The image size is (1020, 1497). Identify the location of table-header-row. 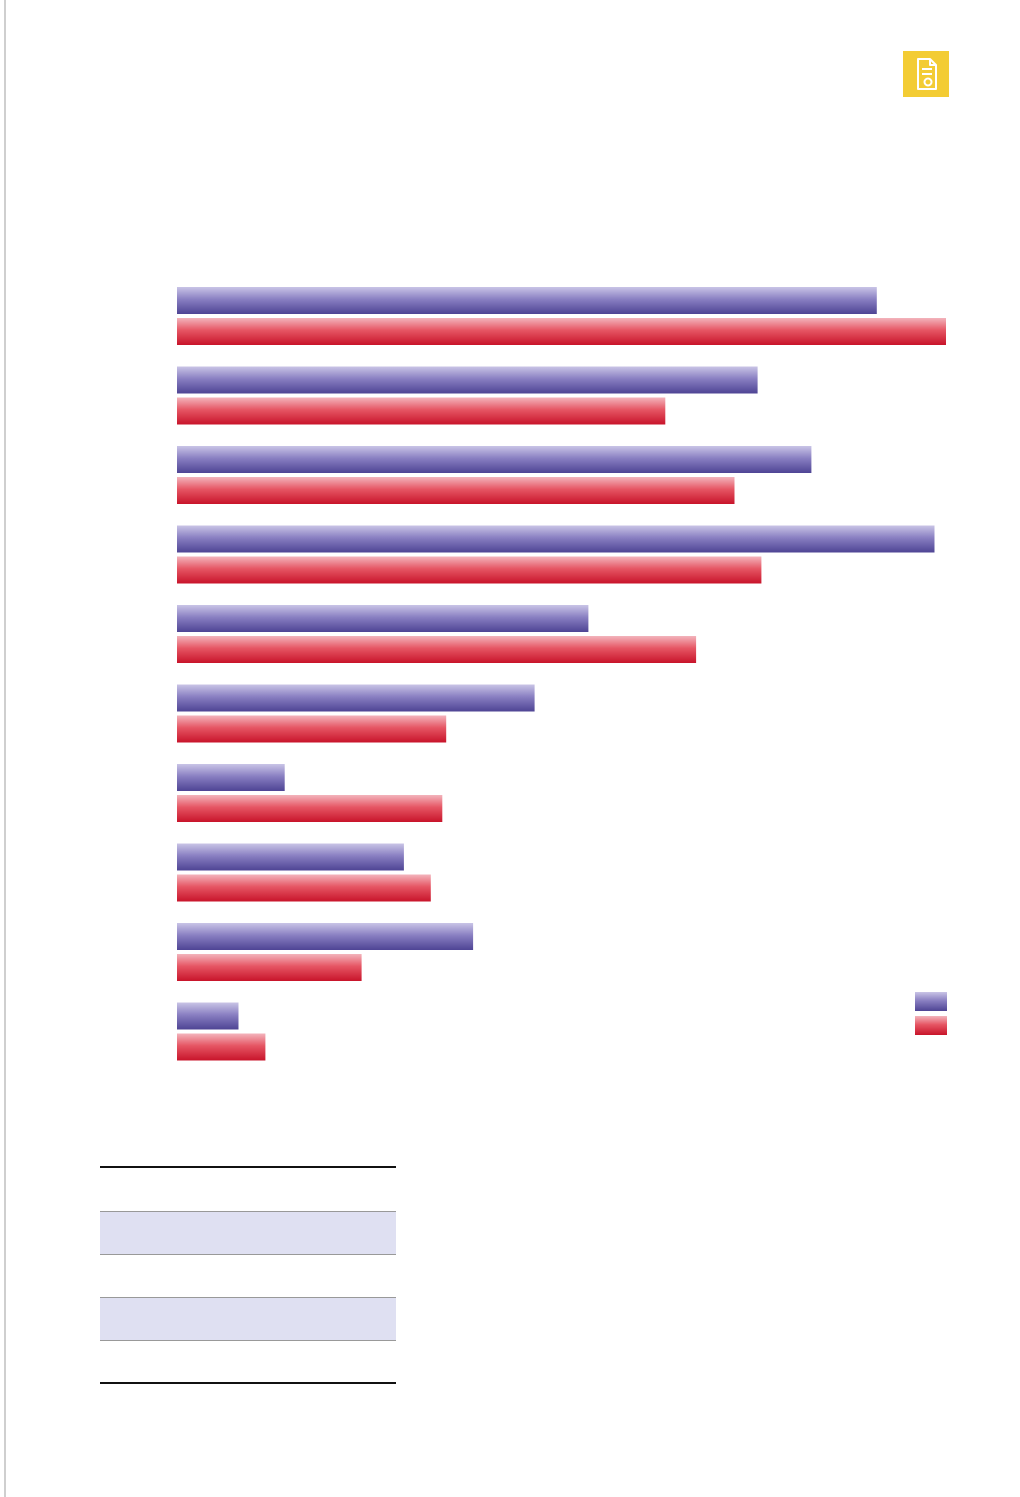
(248, 1189).